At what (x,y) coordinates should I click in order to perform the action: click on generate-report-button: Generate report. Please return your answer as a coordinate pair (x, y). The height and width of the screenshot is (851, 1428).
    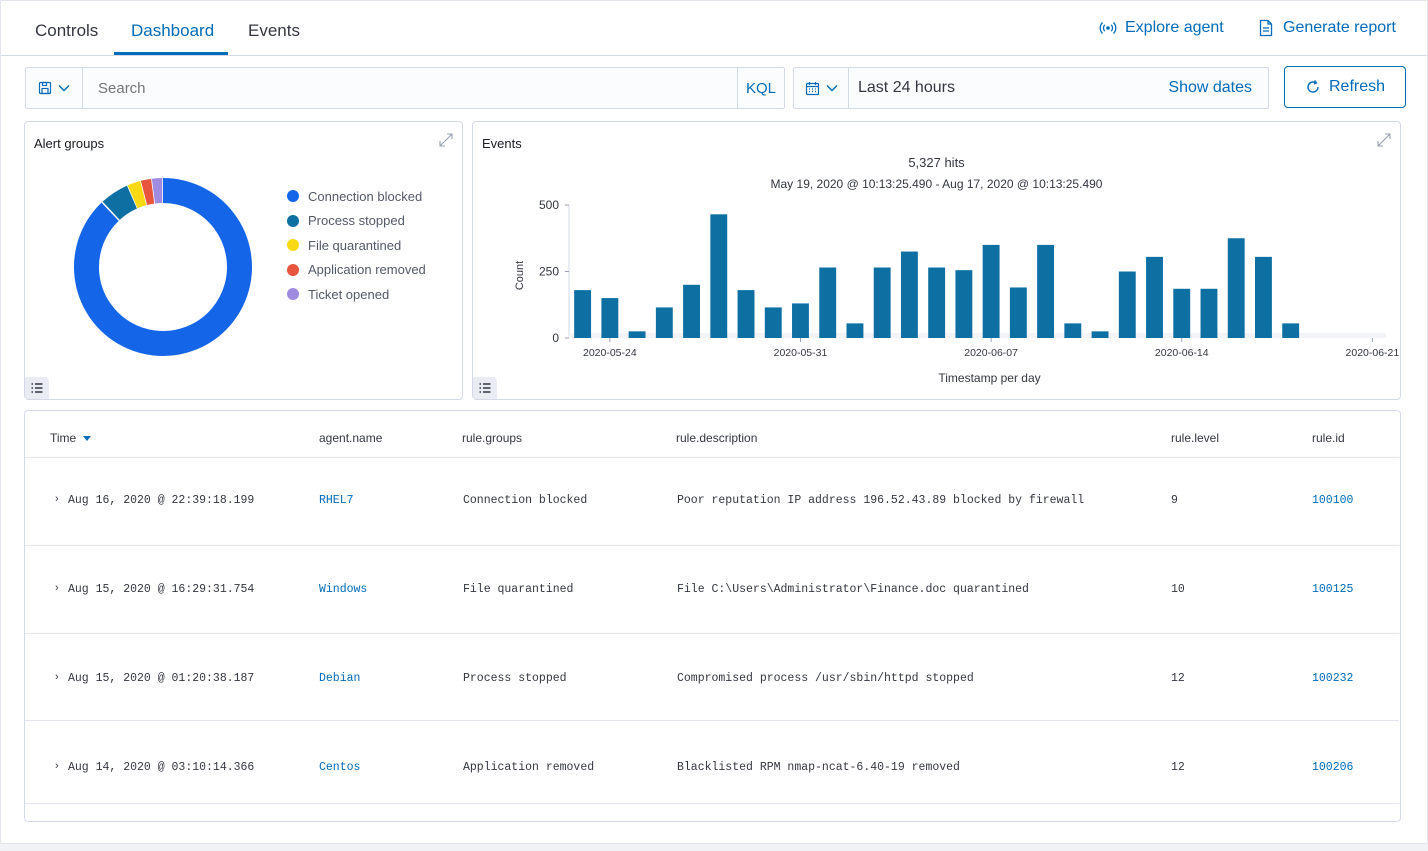
    Looking at the image, I should click on (1326, 28).